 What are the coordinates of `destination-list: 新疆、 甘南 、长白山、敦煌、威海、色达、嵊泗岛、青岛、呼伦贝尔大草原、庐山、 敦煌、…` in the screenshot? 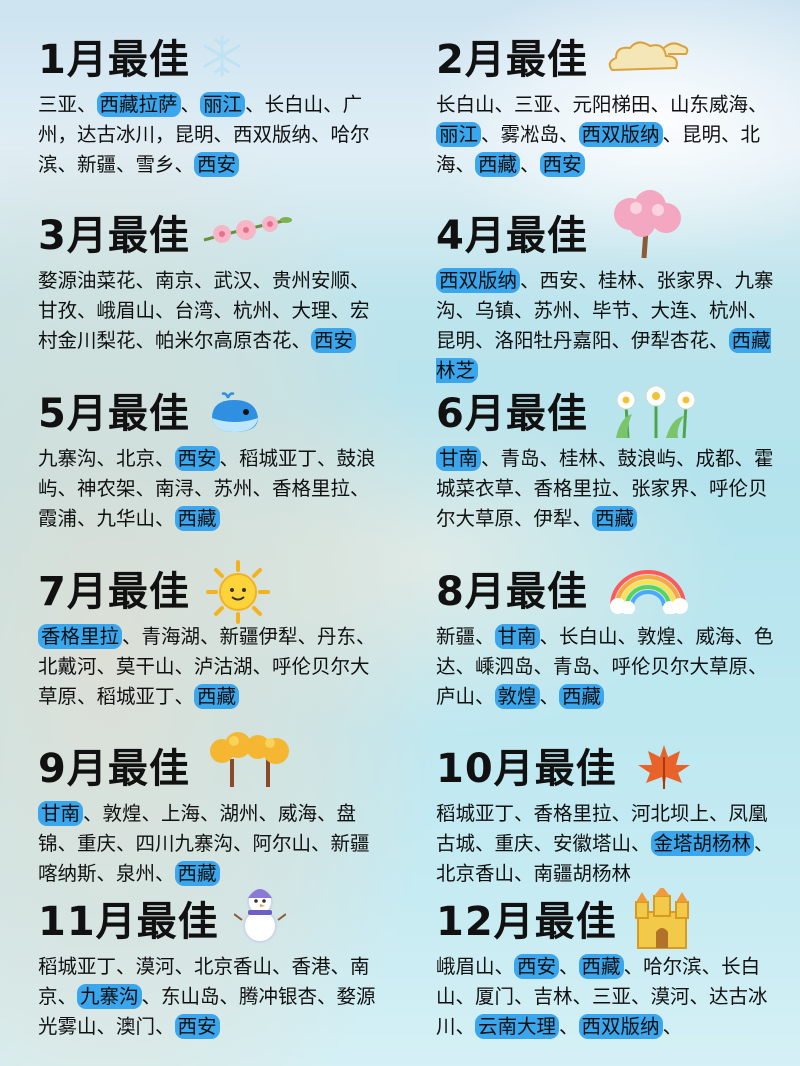 It's located at (606, 667).